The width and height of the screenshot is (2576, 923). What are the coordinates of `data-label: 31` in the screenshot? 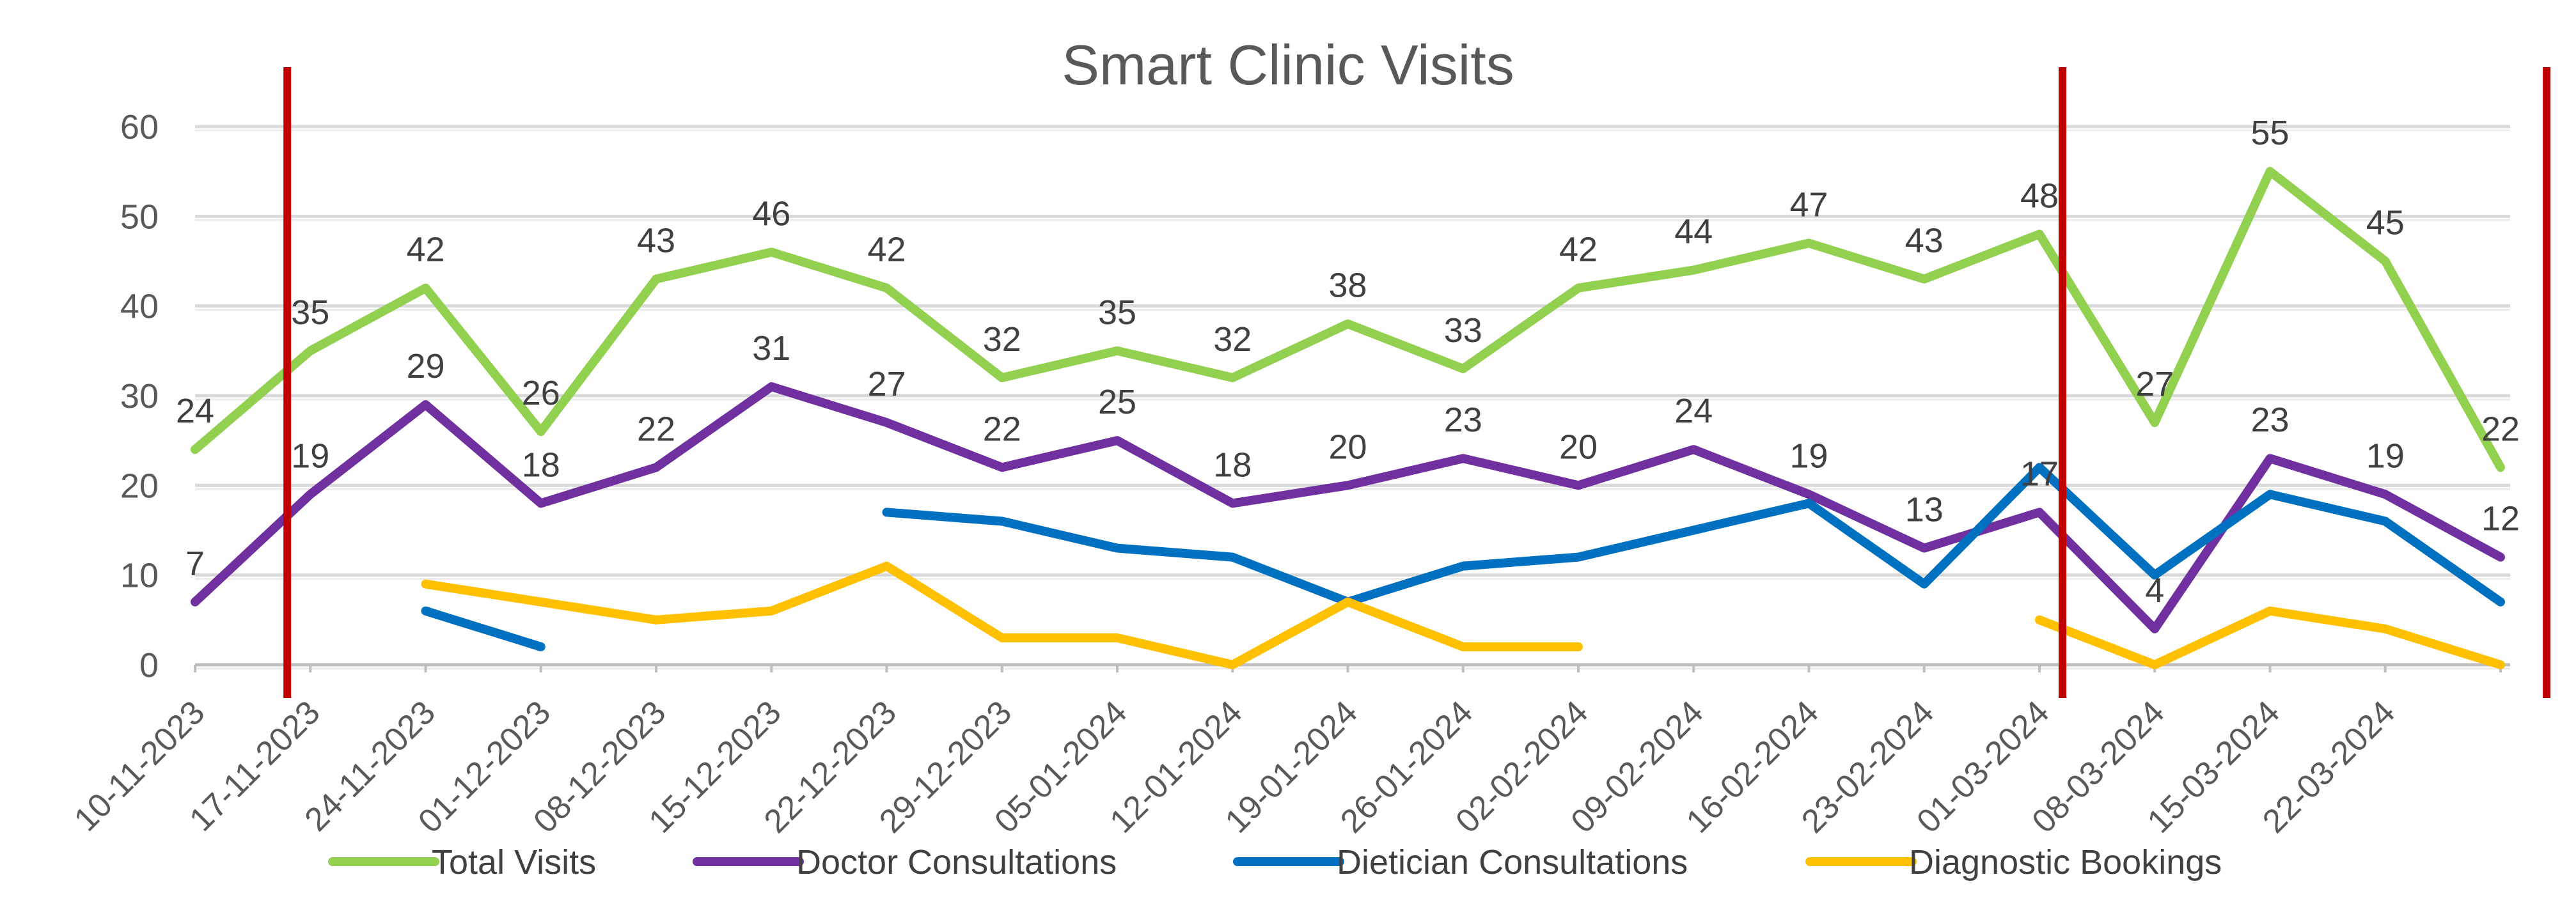 It's located at (771, 348).